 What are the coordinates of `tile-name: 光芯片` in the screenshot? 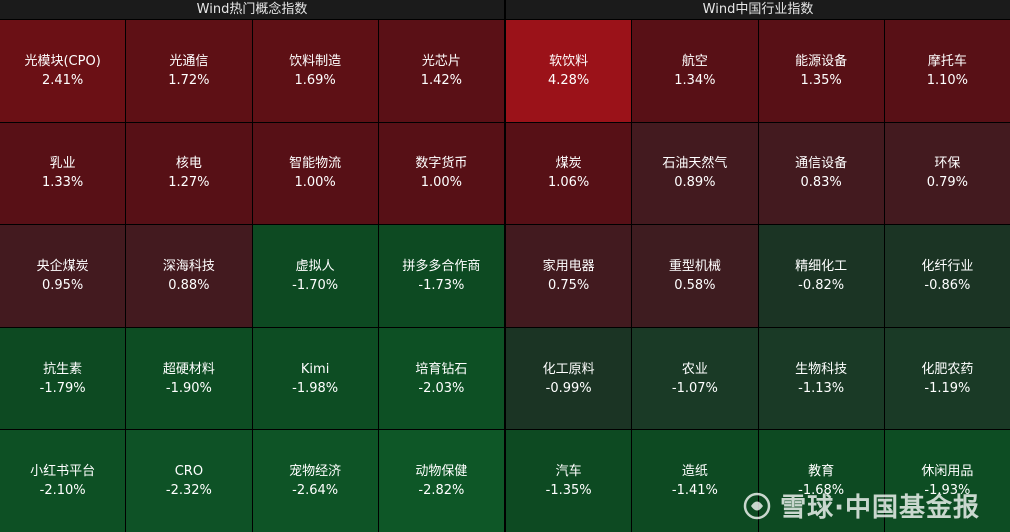 It's located at (441, 61).